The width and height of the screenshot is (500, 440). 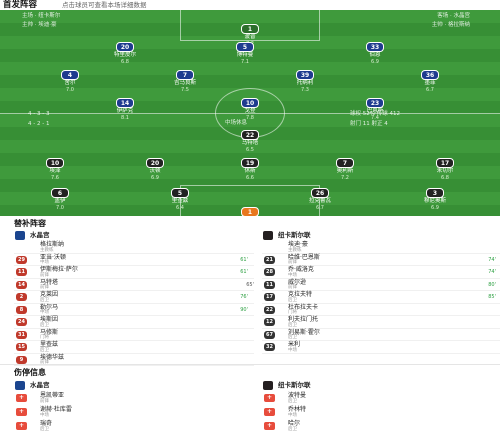 I want to click on sub-row: 67 刘易斯·霍尔 后卫, so click(x=381, y=334).